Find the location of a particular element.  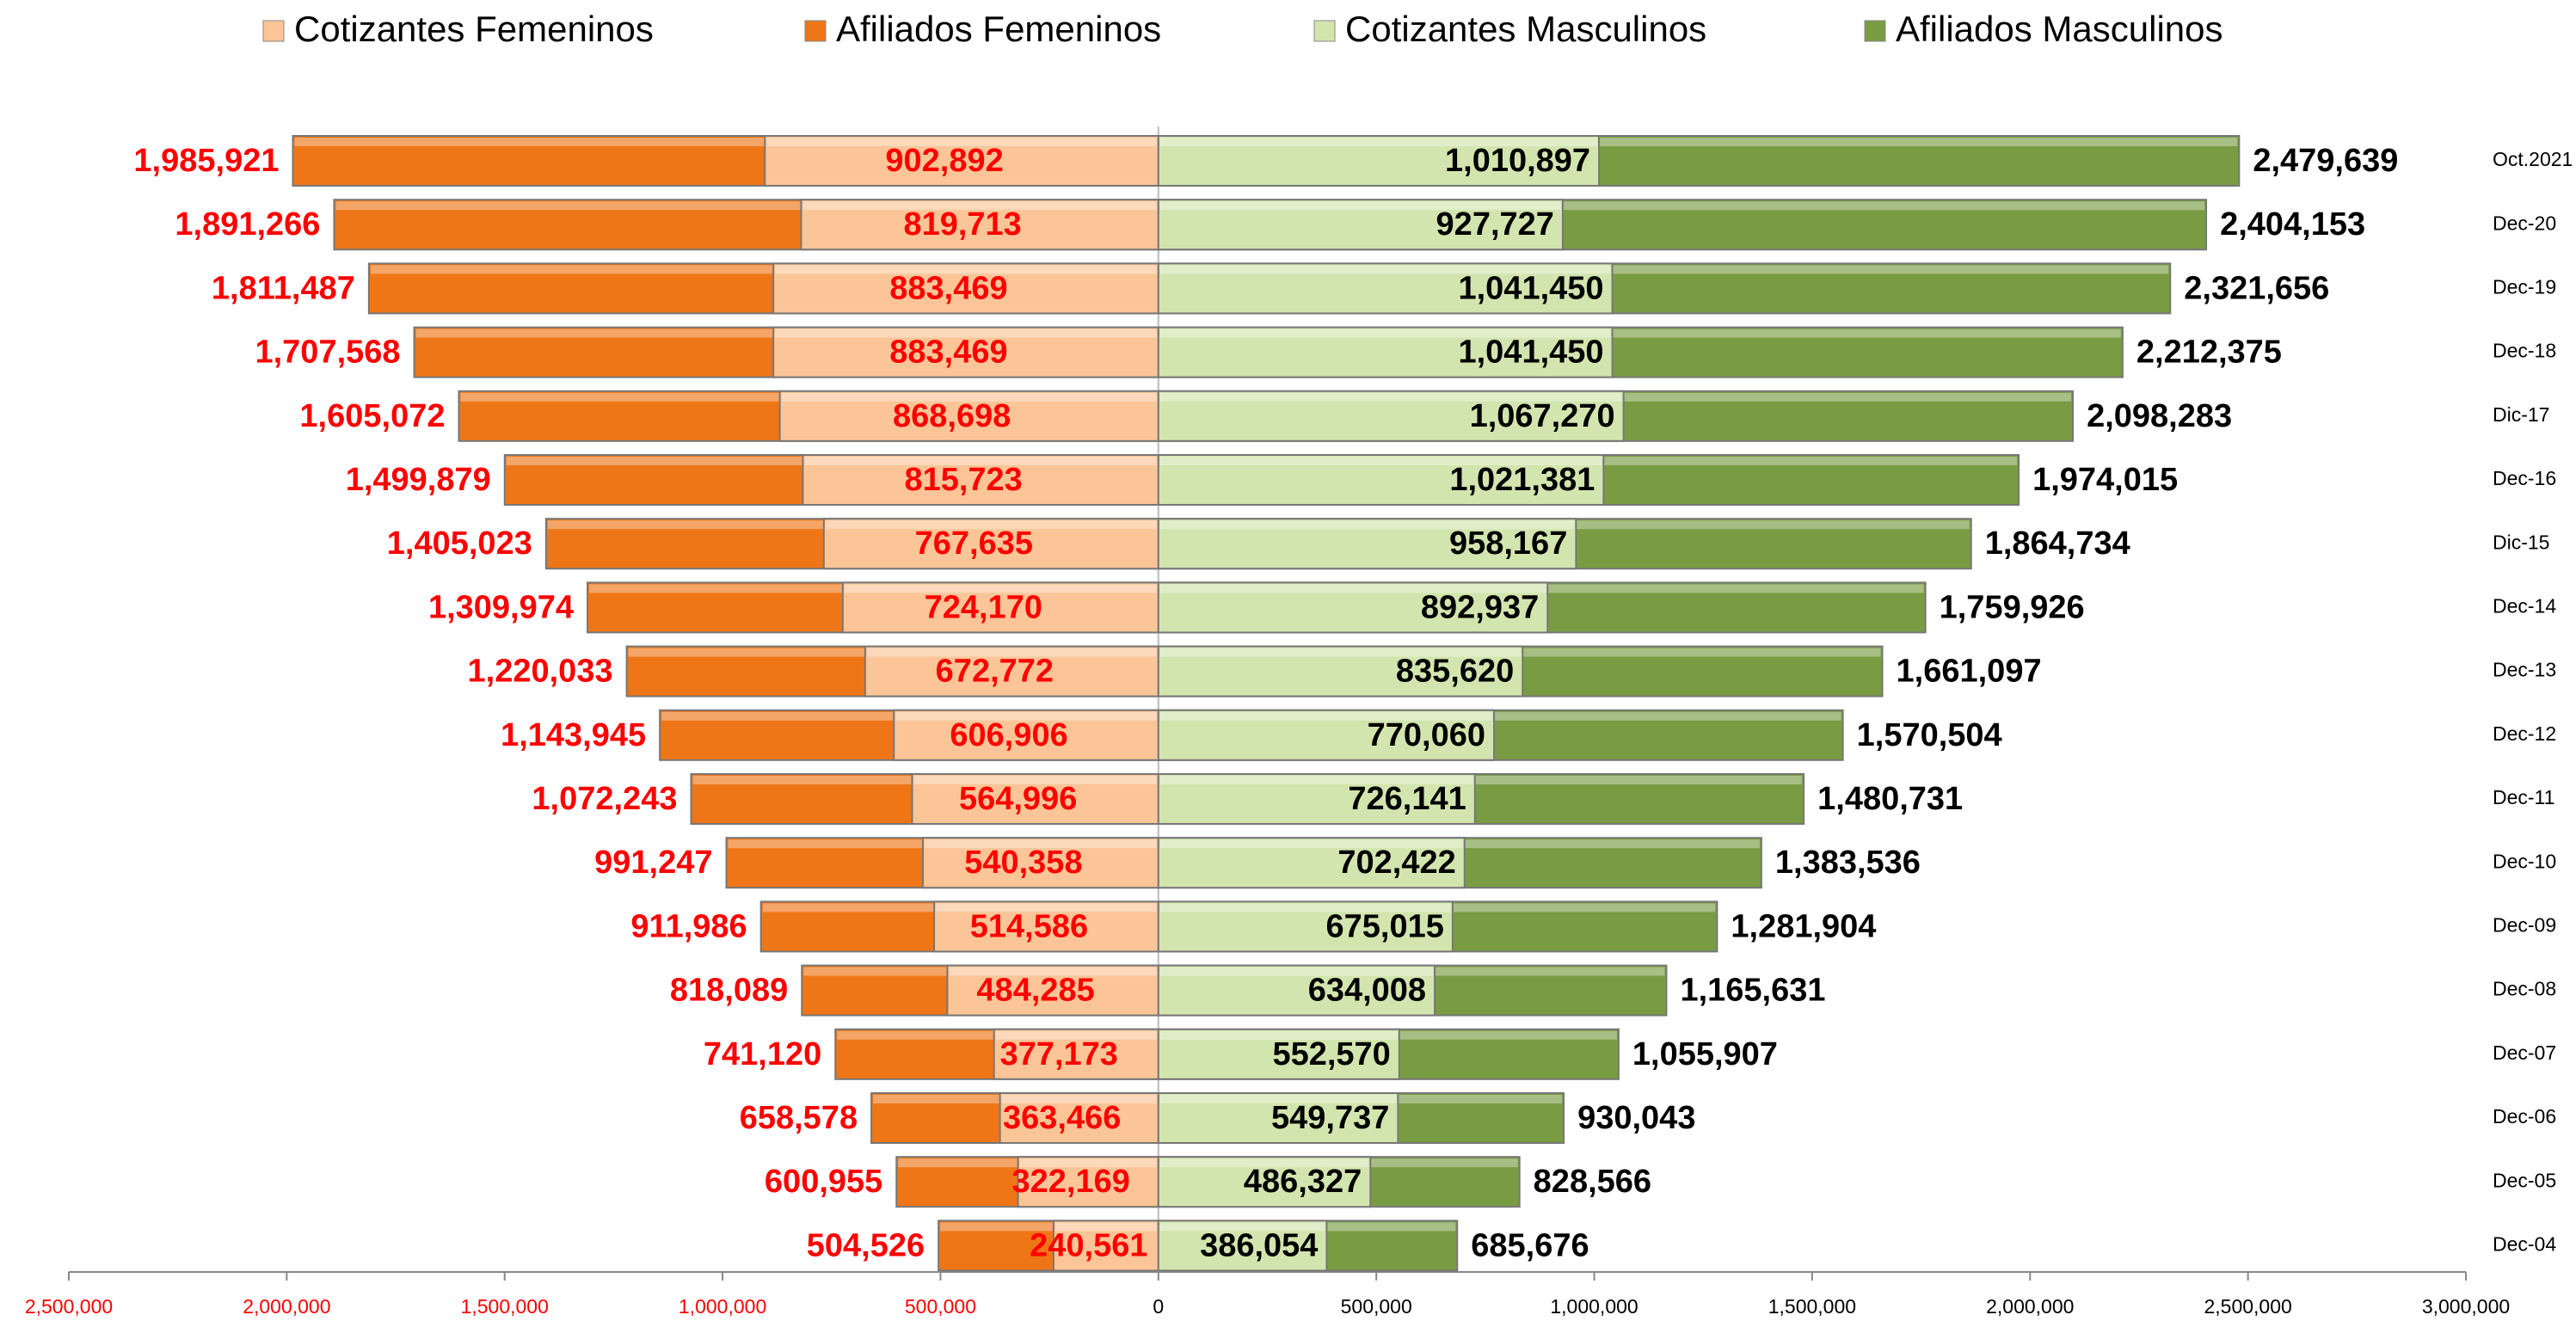

value-label: 322,169 is located at coordinates (1071, 1182).